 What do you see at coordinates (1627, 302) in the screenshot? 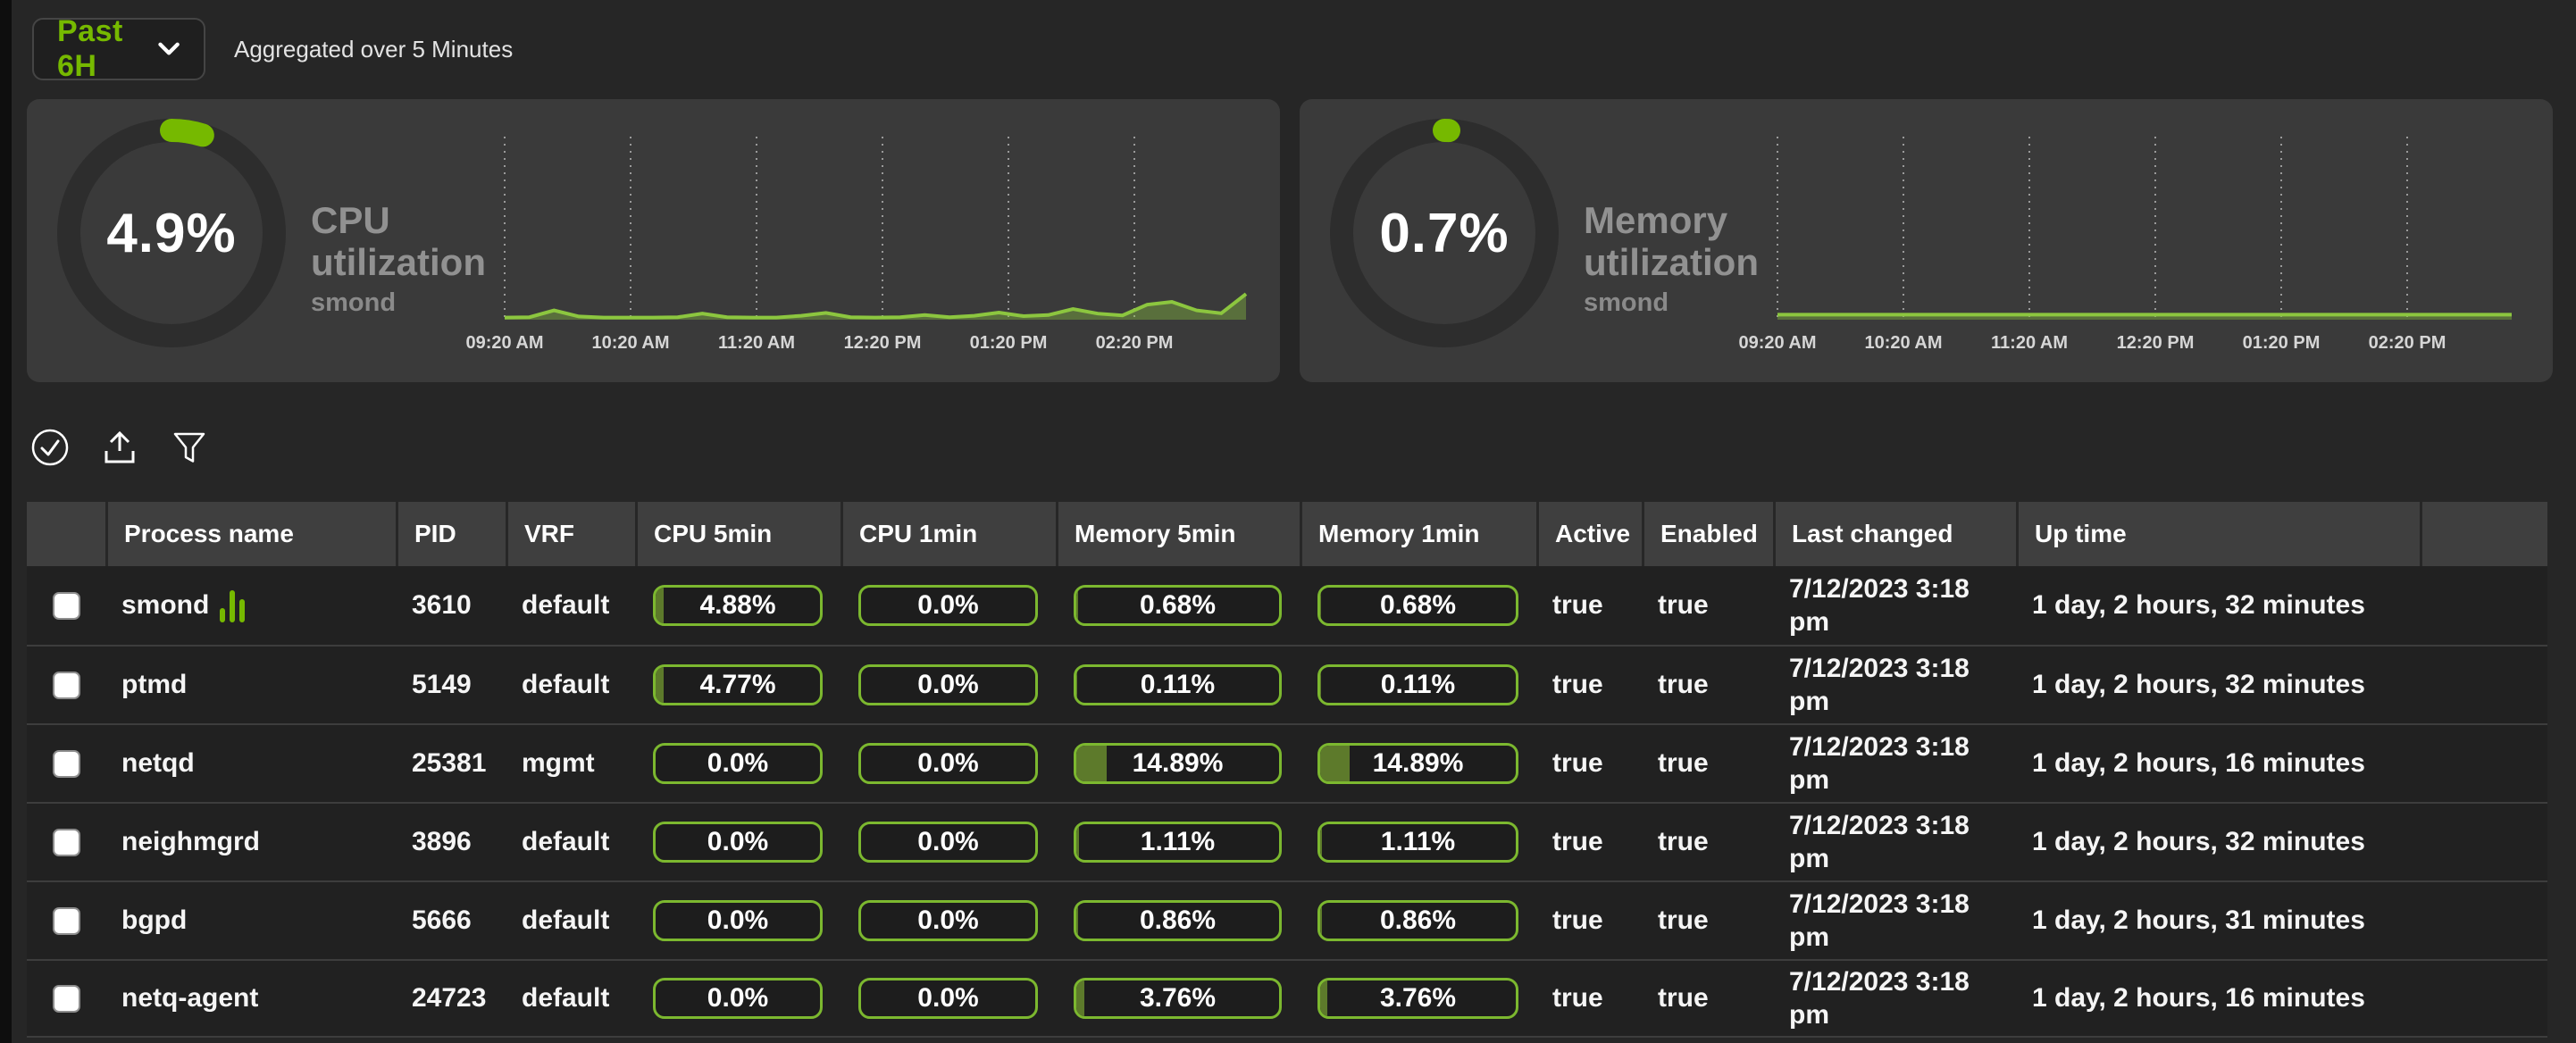
I see `memory-card-subtitle: smond` at bounding box center [1627, 302].